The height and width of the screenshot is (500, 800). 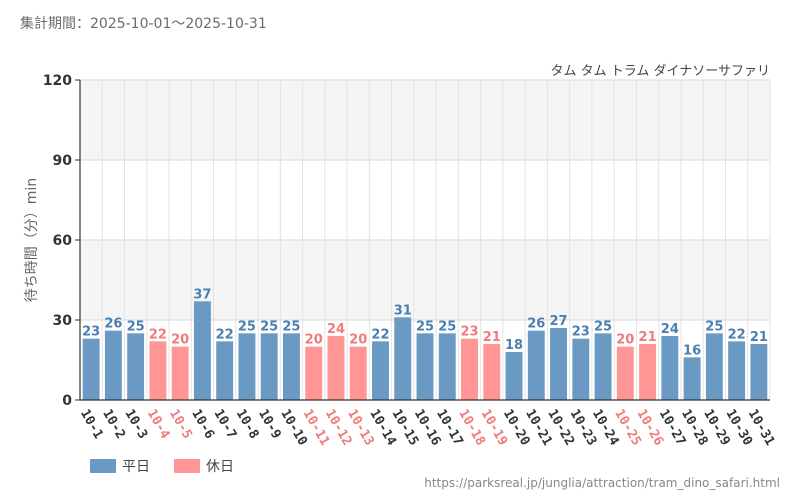 I want to click on y-tick-60: 60, so click(x=63, y=241).